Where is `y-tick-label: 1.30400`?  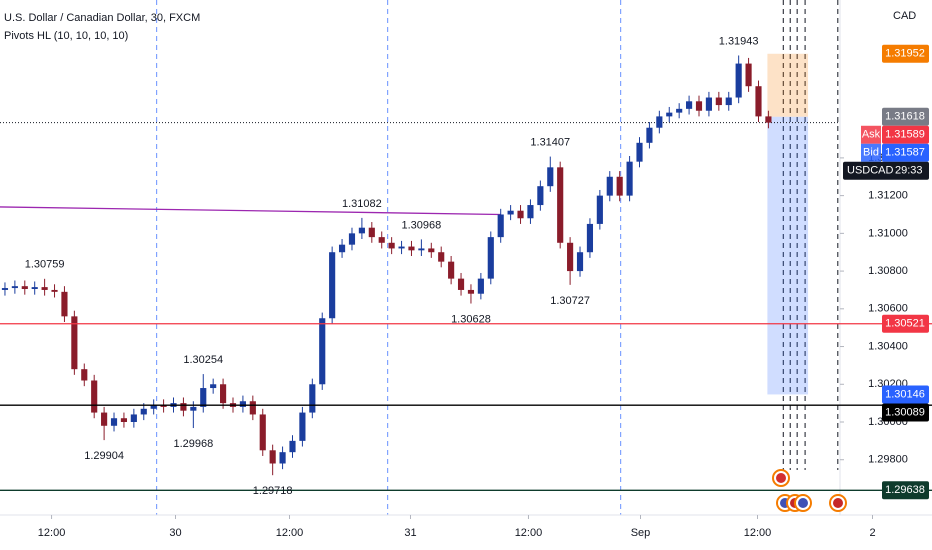
y-tick-label: 1.30400 is located at coordinates (888, 346).